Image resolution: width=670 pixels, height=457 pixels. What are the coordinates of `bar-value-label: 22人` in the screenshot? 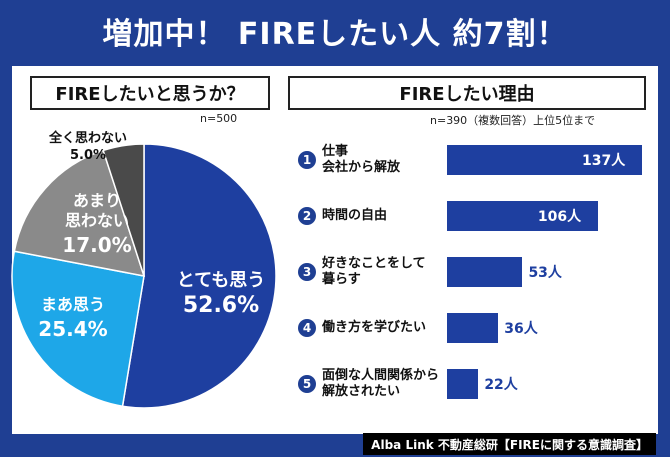 It's located at (501, 385).